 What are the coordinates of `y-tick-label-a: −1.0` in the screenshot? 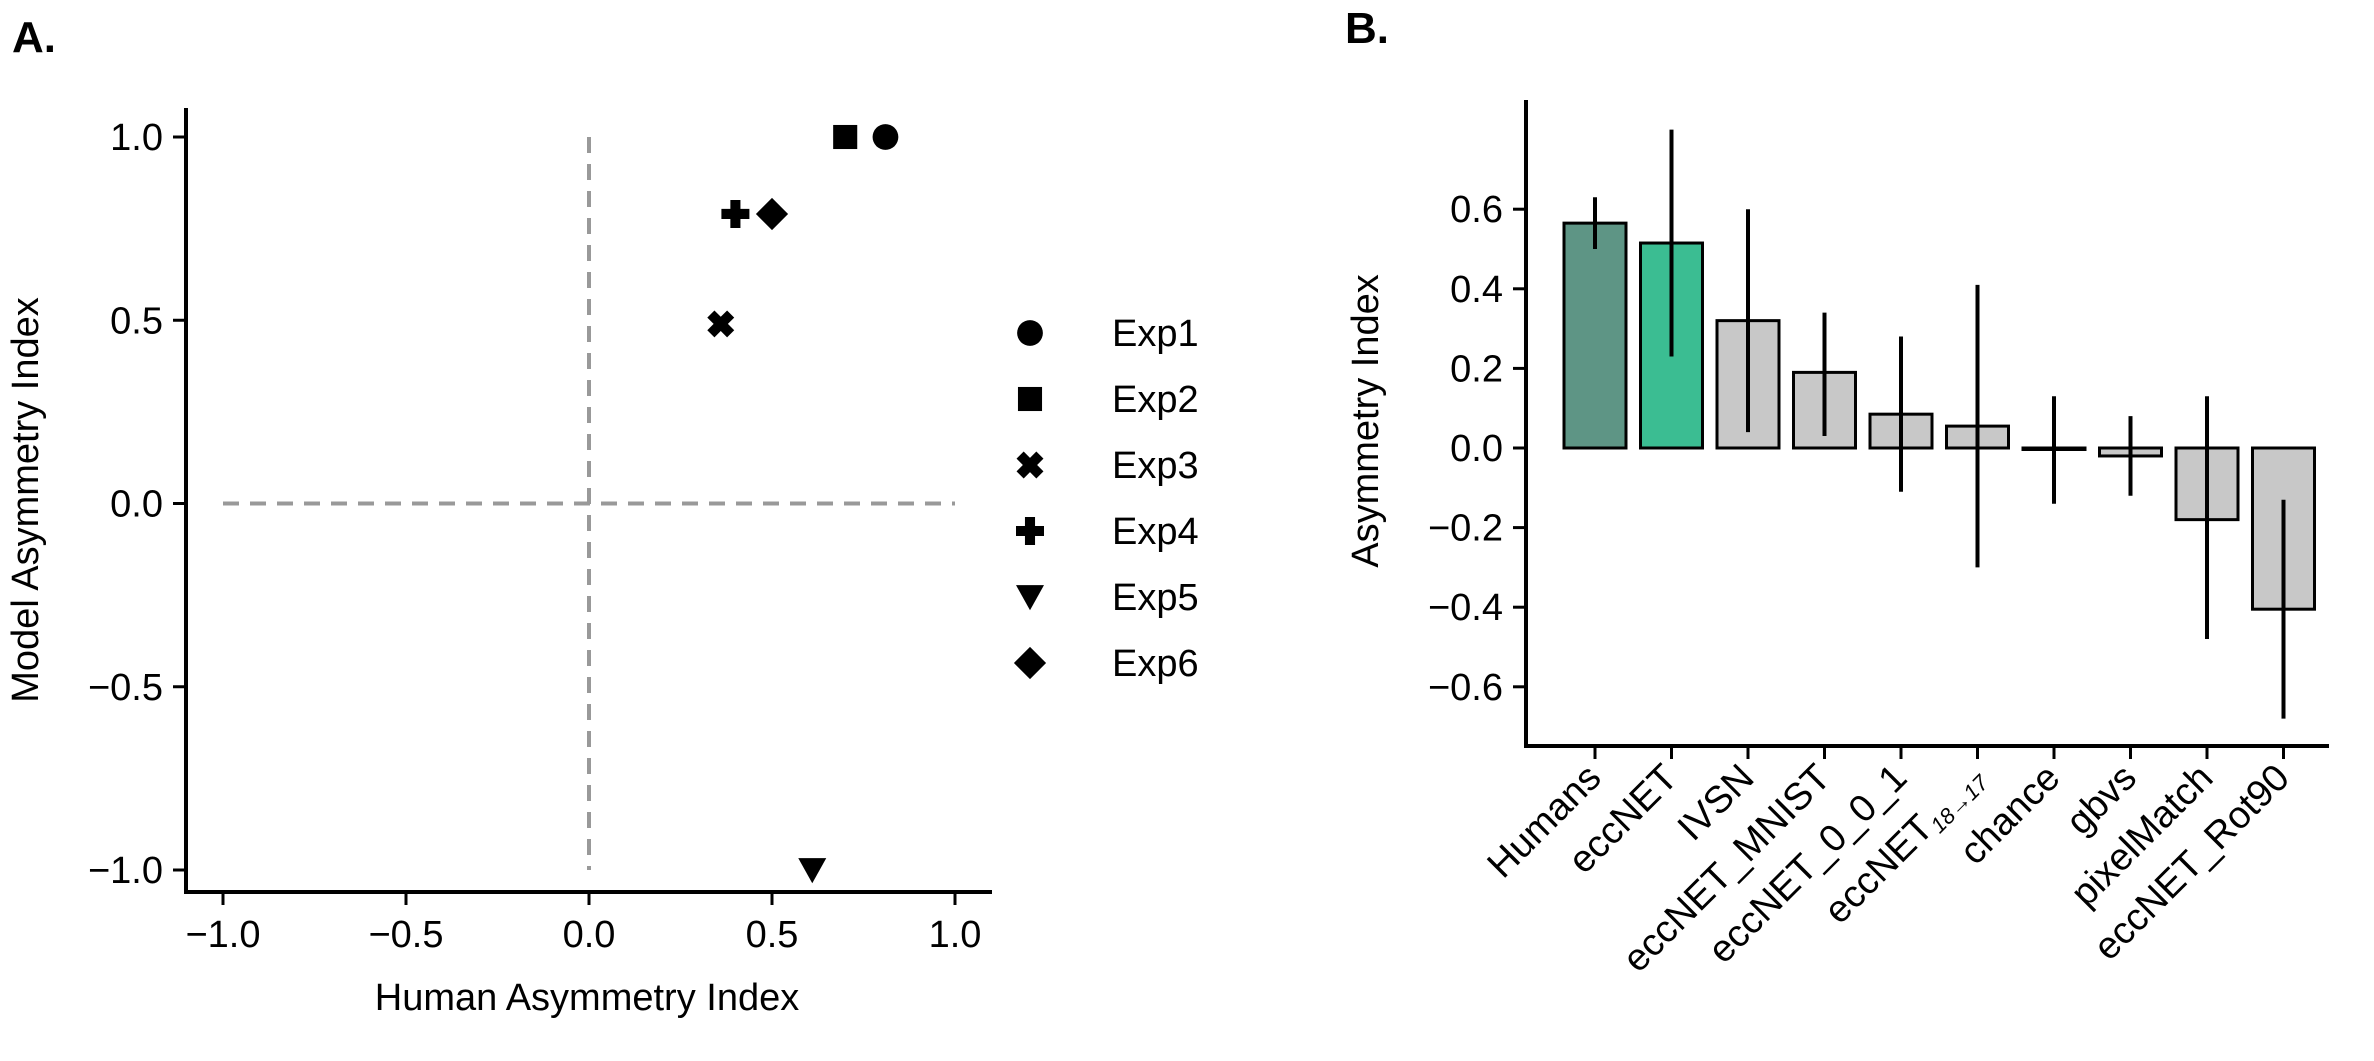 It's located at (125, 871).